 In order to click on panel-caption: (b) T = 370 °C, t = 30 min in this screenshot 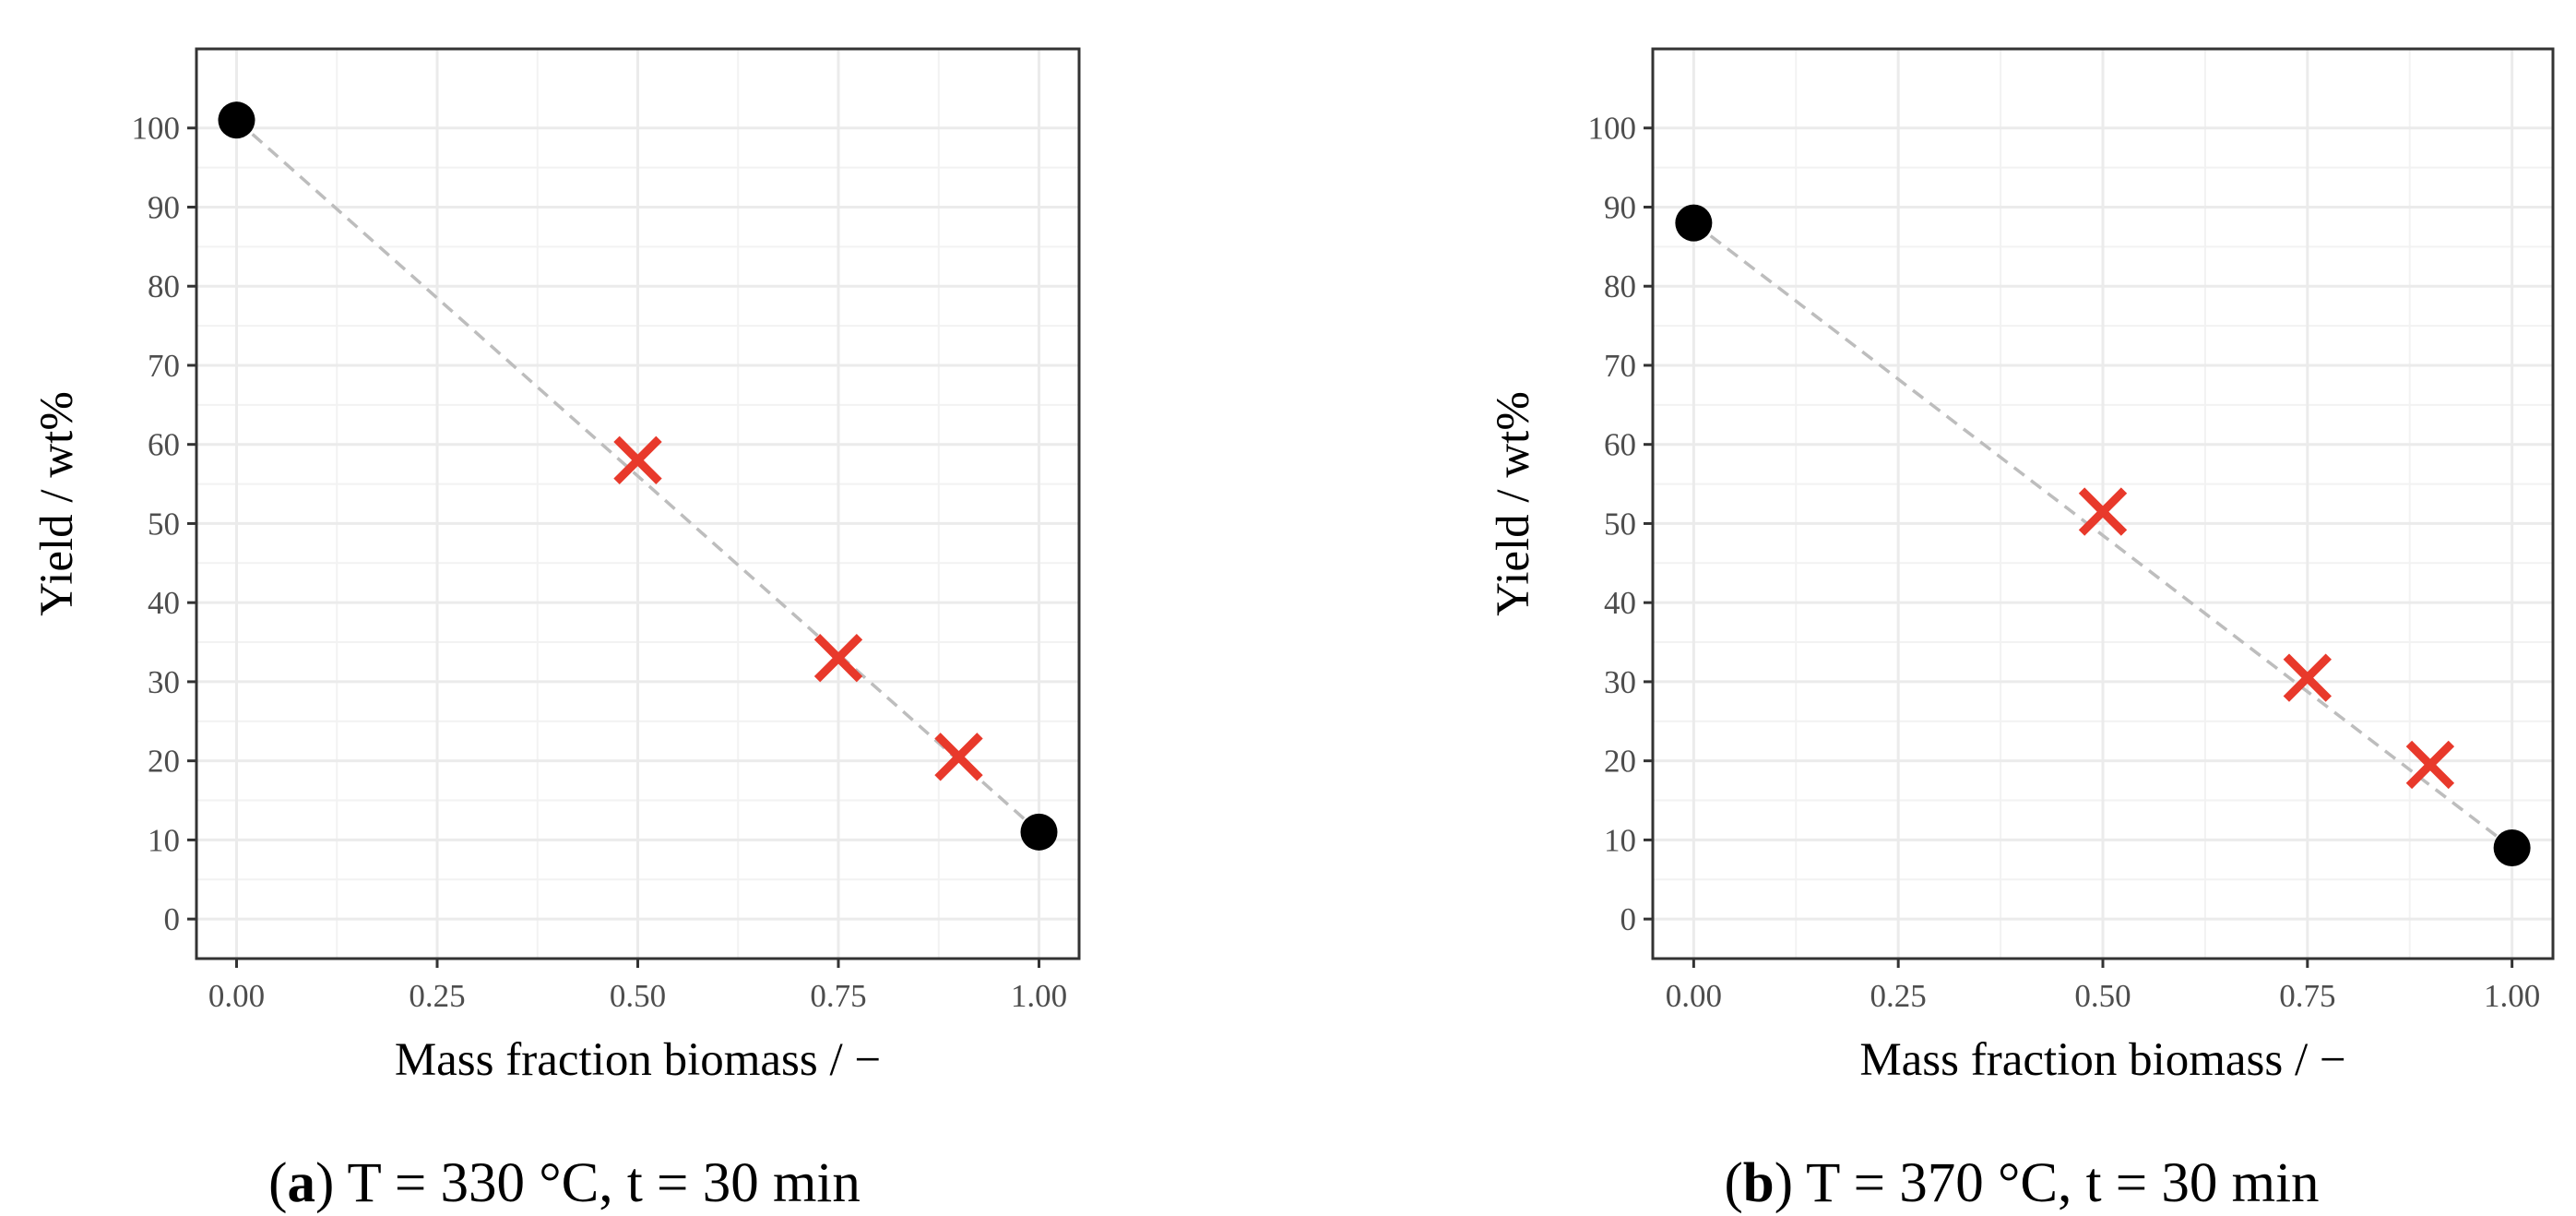, I will do `click(2022, 1183)`.